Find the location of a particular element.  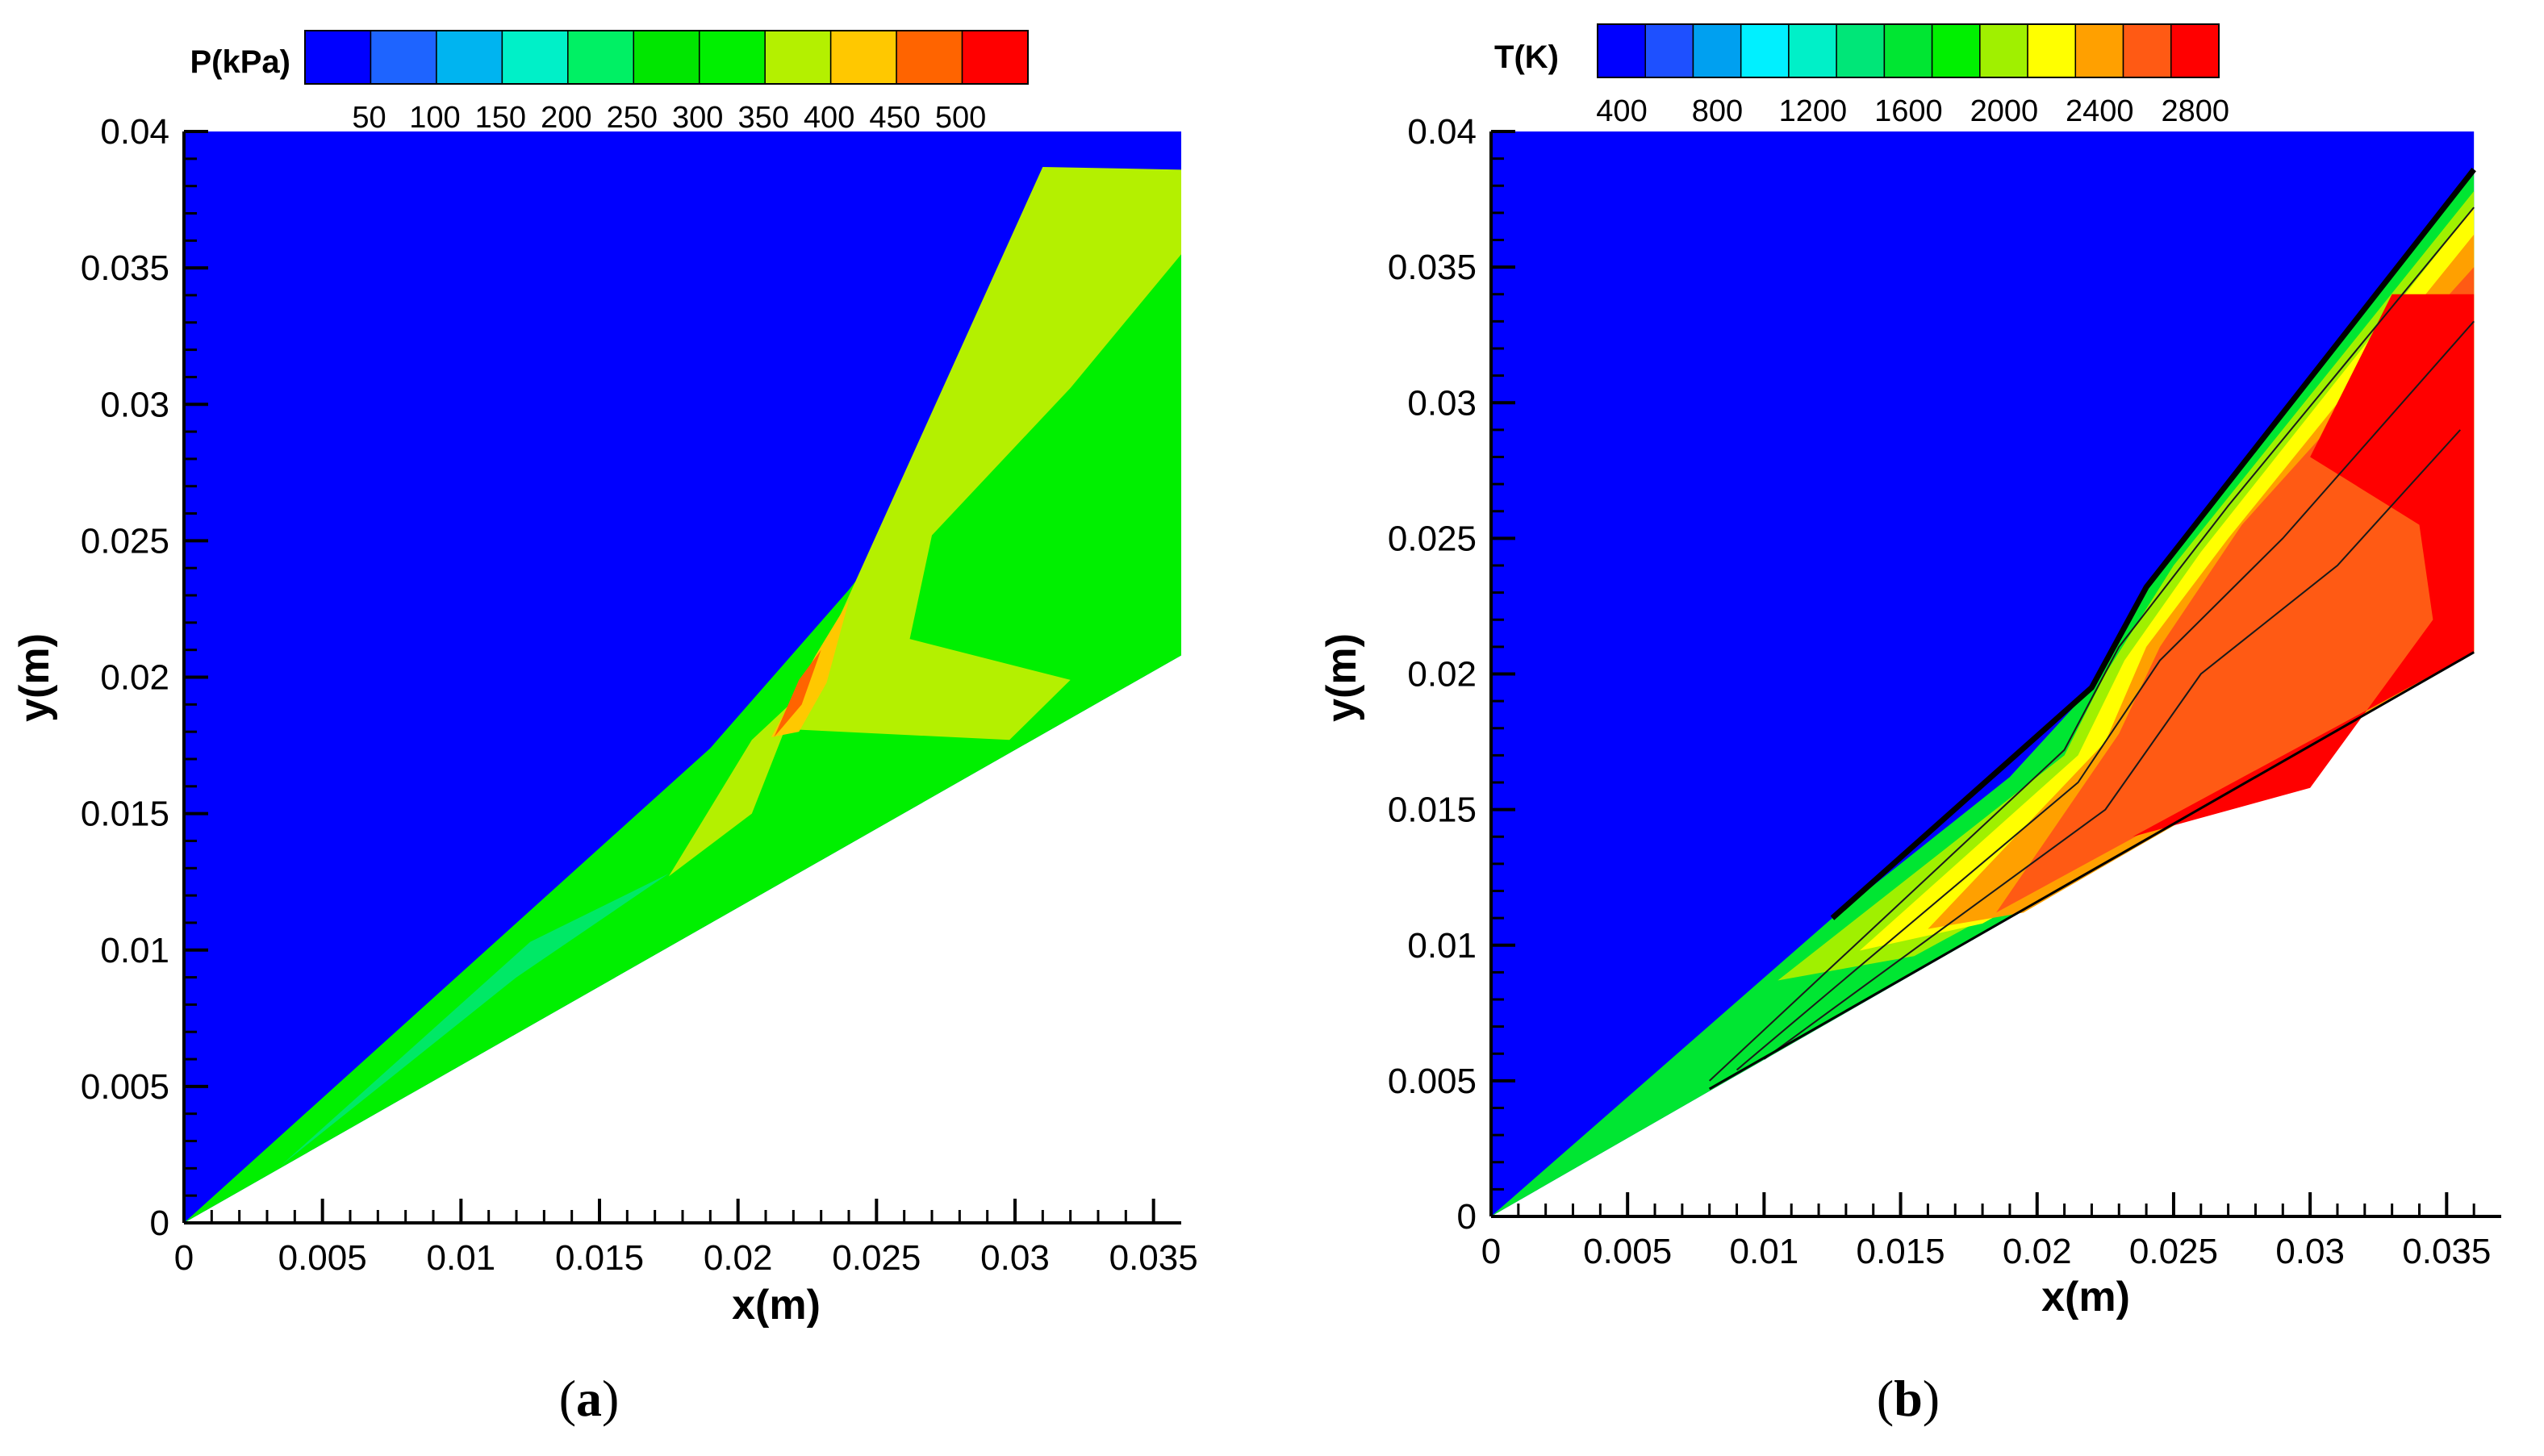

caption-close: ) is located at coordinates (1931, 1398).